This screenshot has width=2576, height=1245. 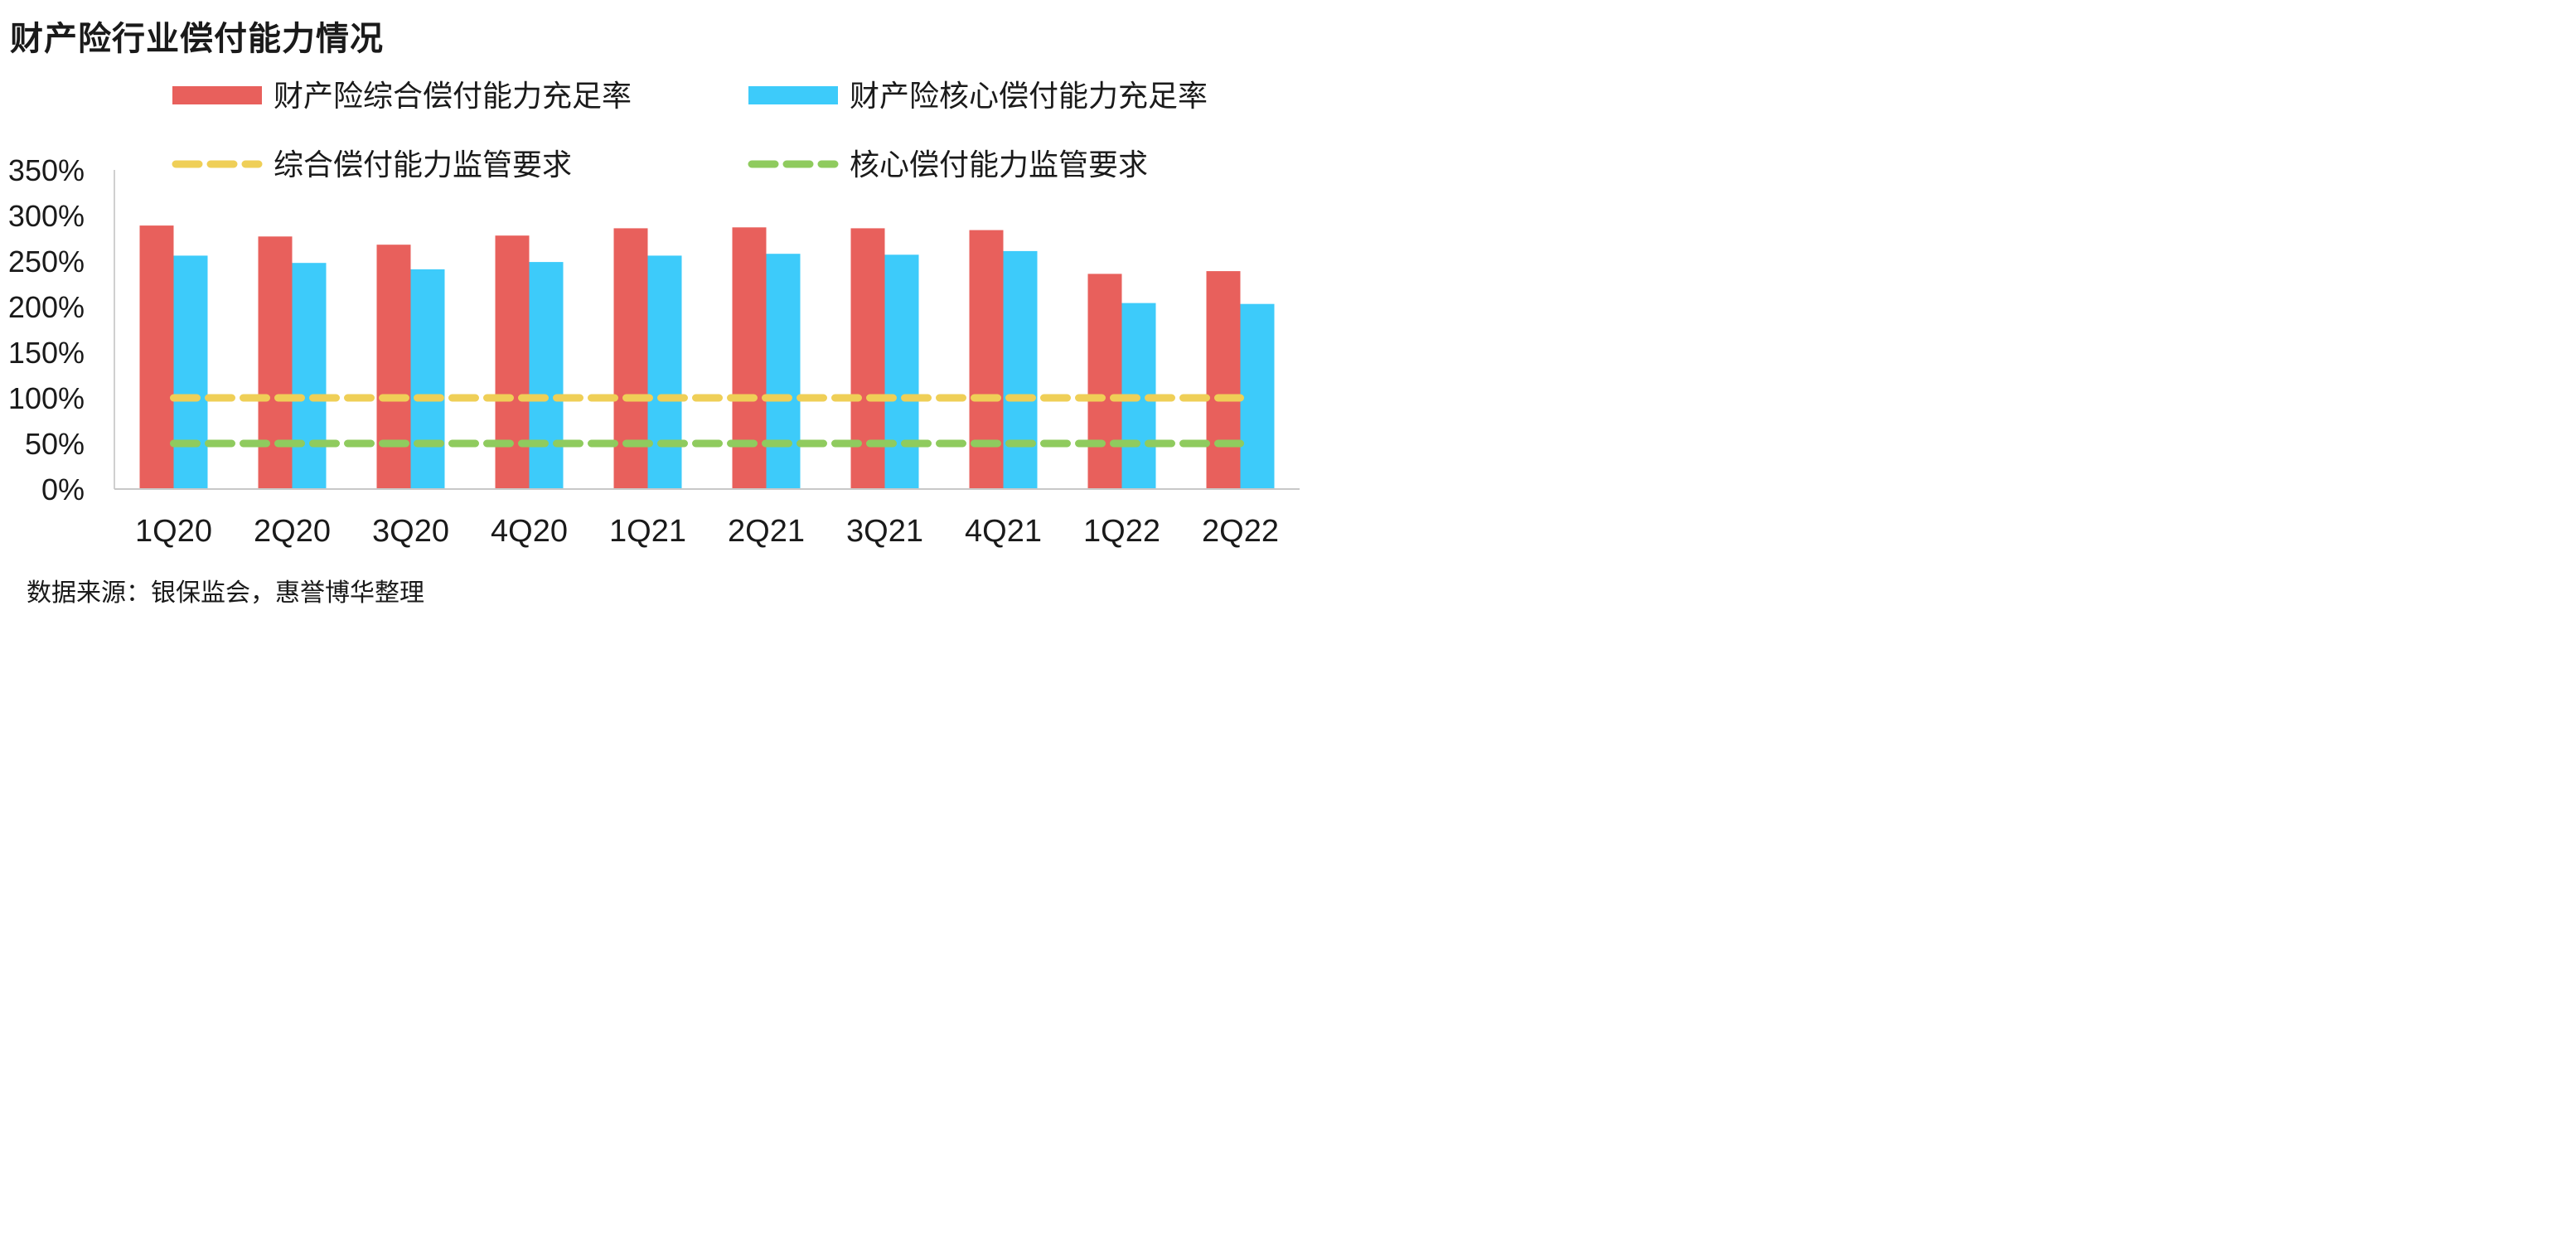 What do you see at coordinates (1240, 531) in the screenshot?
I see `x-tick-label: 2Q22` at bounding box center [1240, 531].